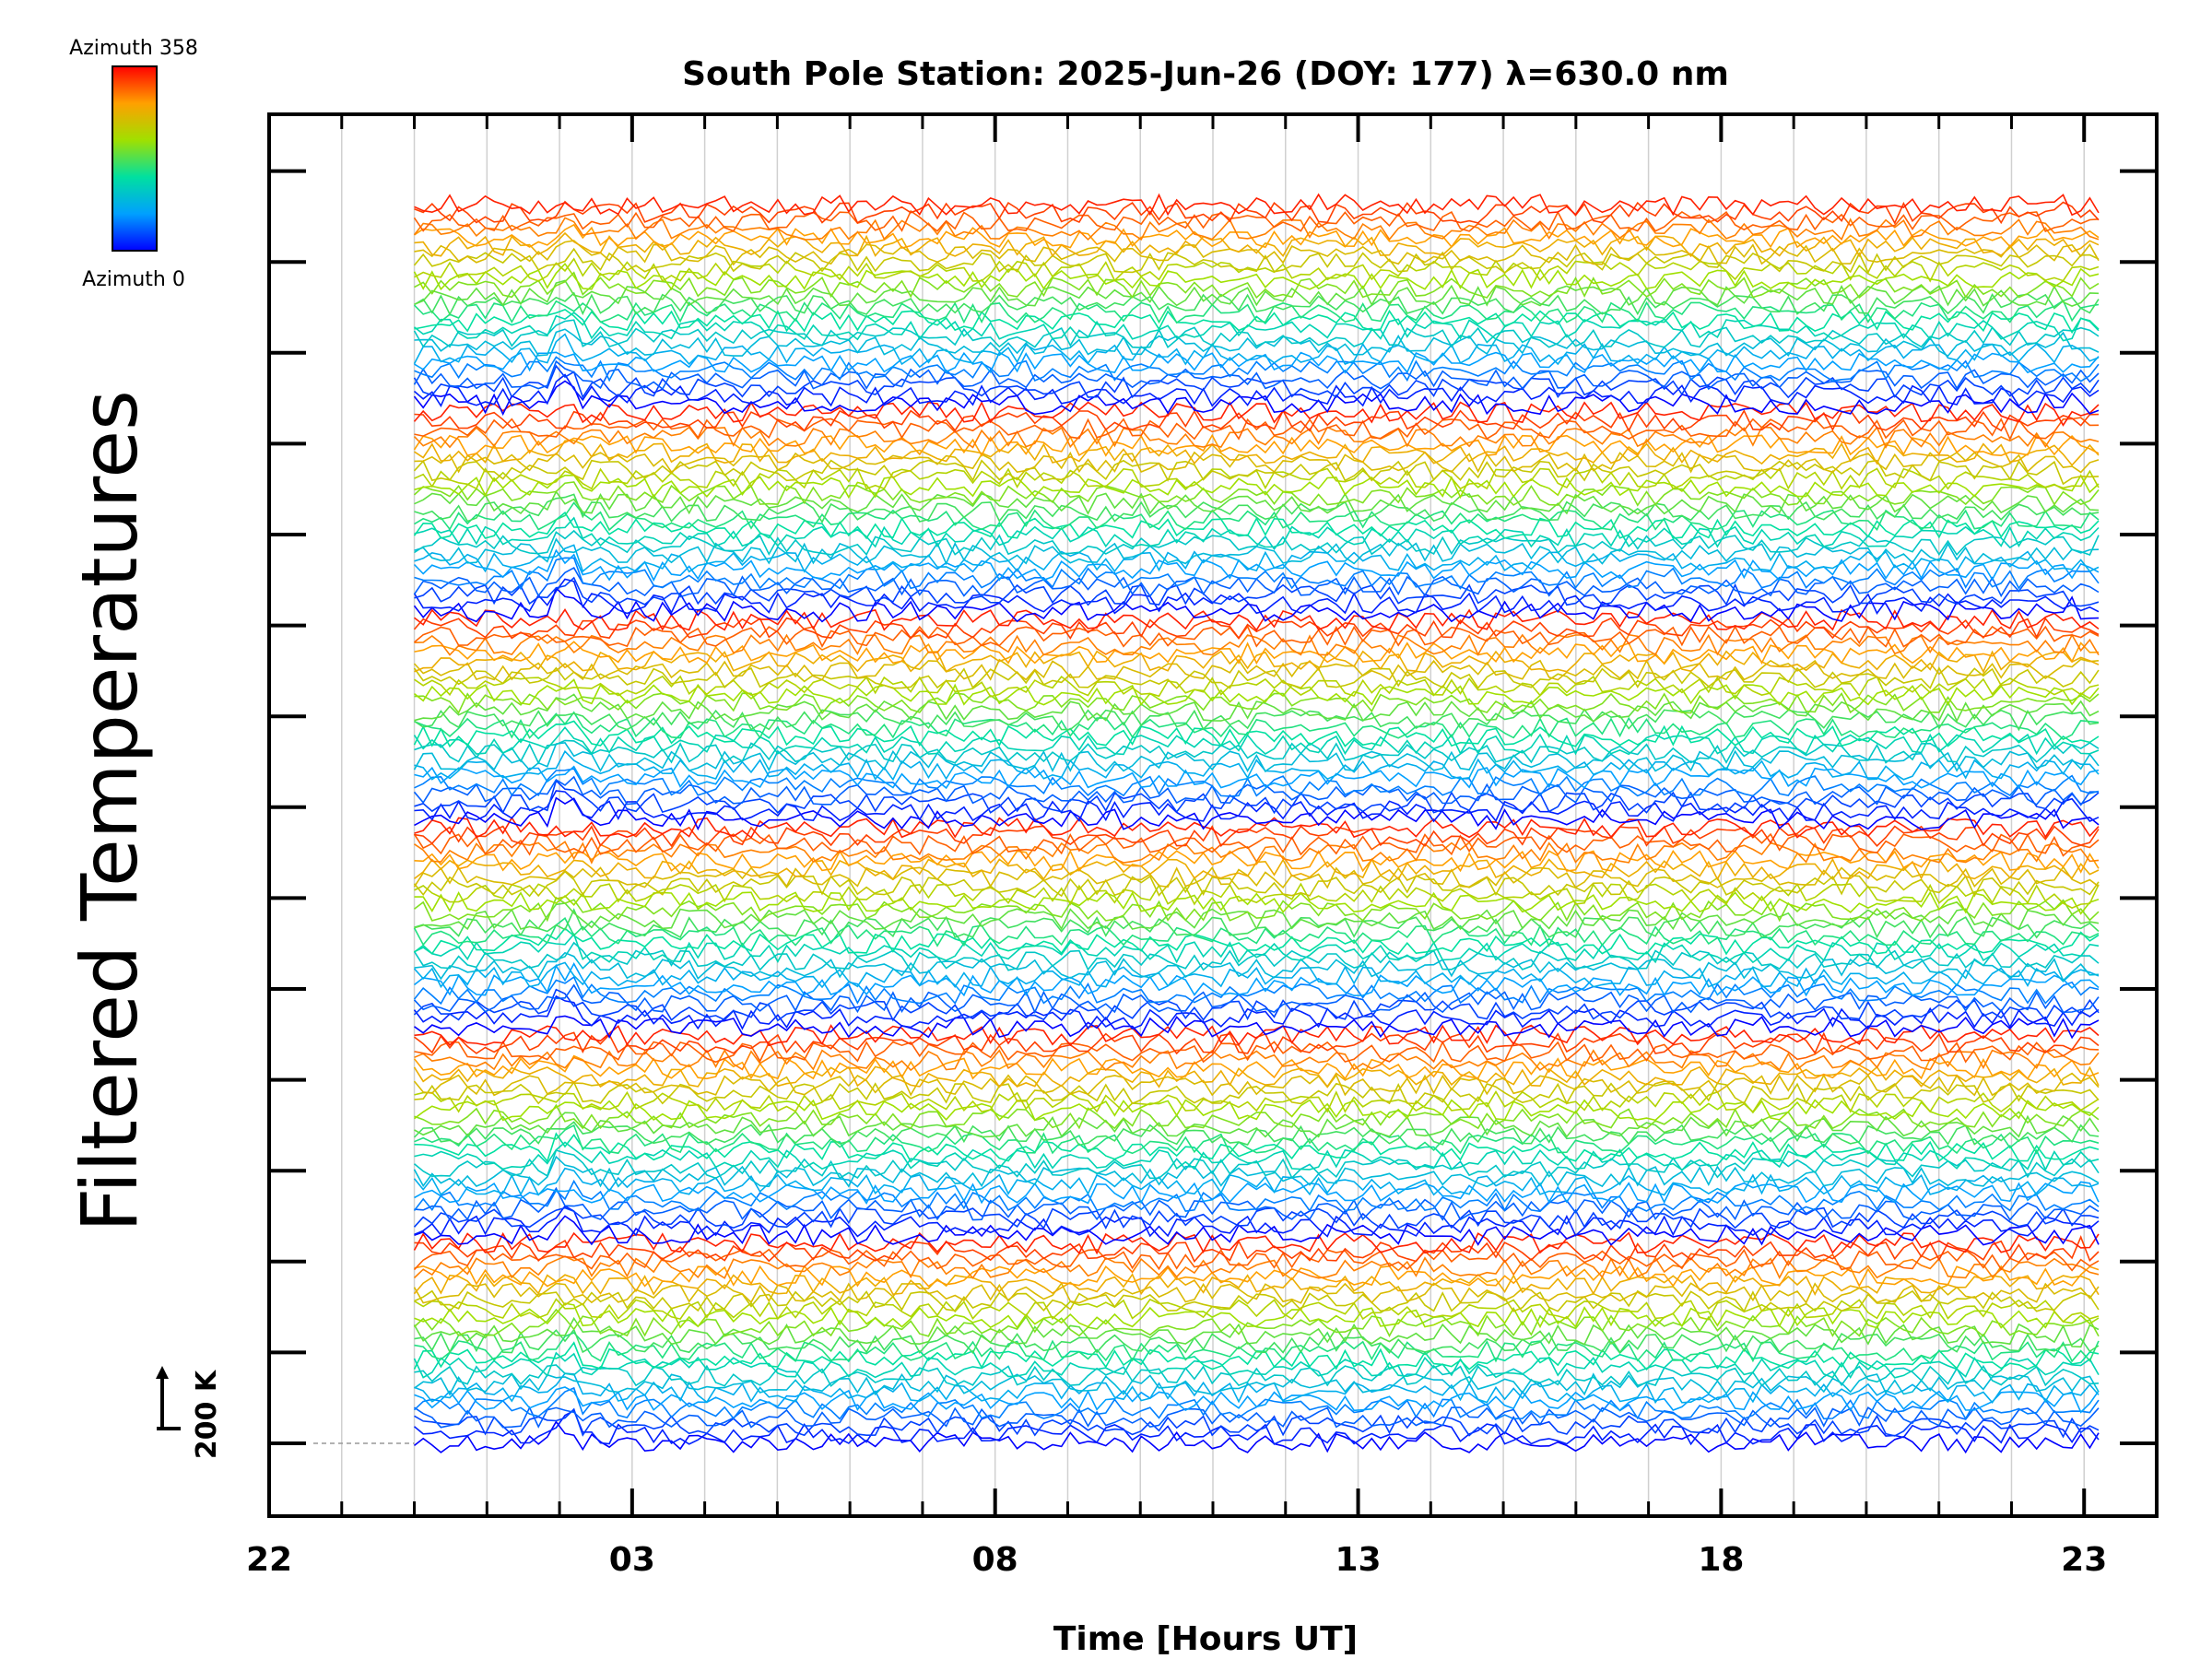  What do you see at coordinates (995, 1560) in the screenshot?
I see `x-tick-label: 08` at bounding box center [995, 1560].